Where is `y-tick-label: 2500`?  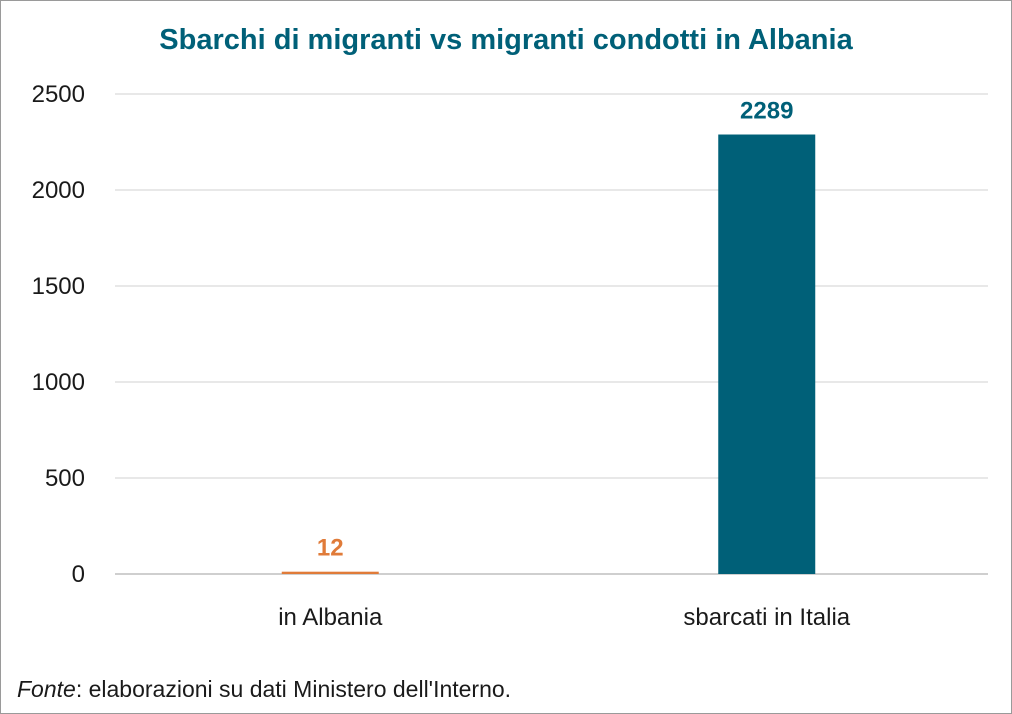
y-tick-label: 2500 is located at coordinates (58, 94).